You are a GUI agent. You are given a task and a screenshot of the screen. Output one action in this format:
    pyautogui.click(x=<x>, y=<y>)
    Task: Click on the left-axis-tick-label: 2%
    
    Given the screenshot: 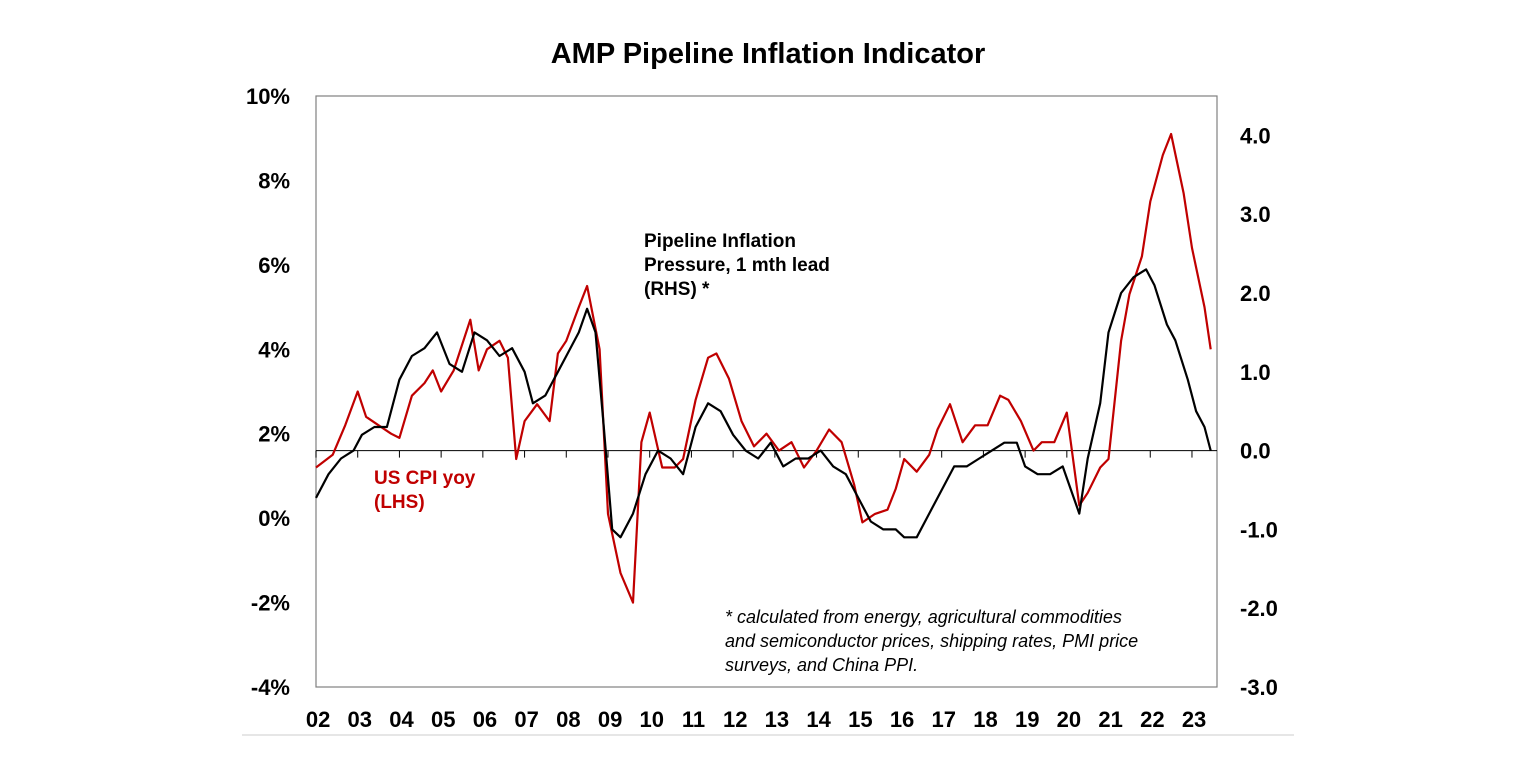 What is the action you would take?
    pyautogui.click(x=274, y=434)
    